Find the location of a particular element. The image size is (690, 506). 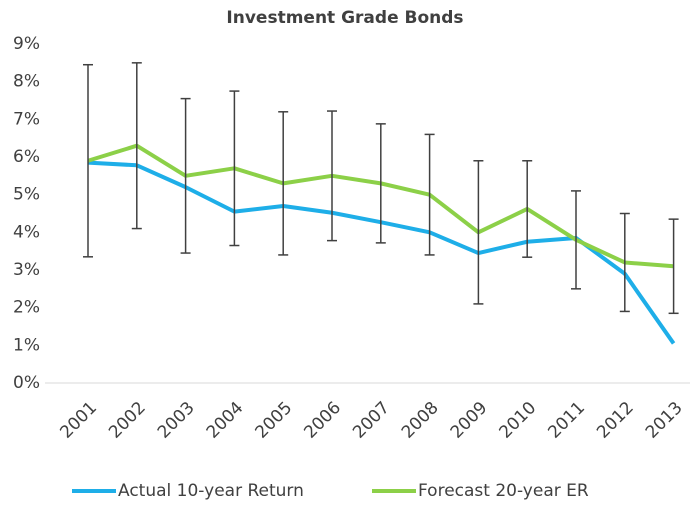

y-tick-label: 4% is located at coordinates (26, 232).